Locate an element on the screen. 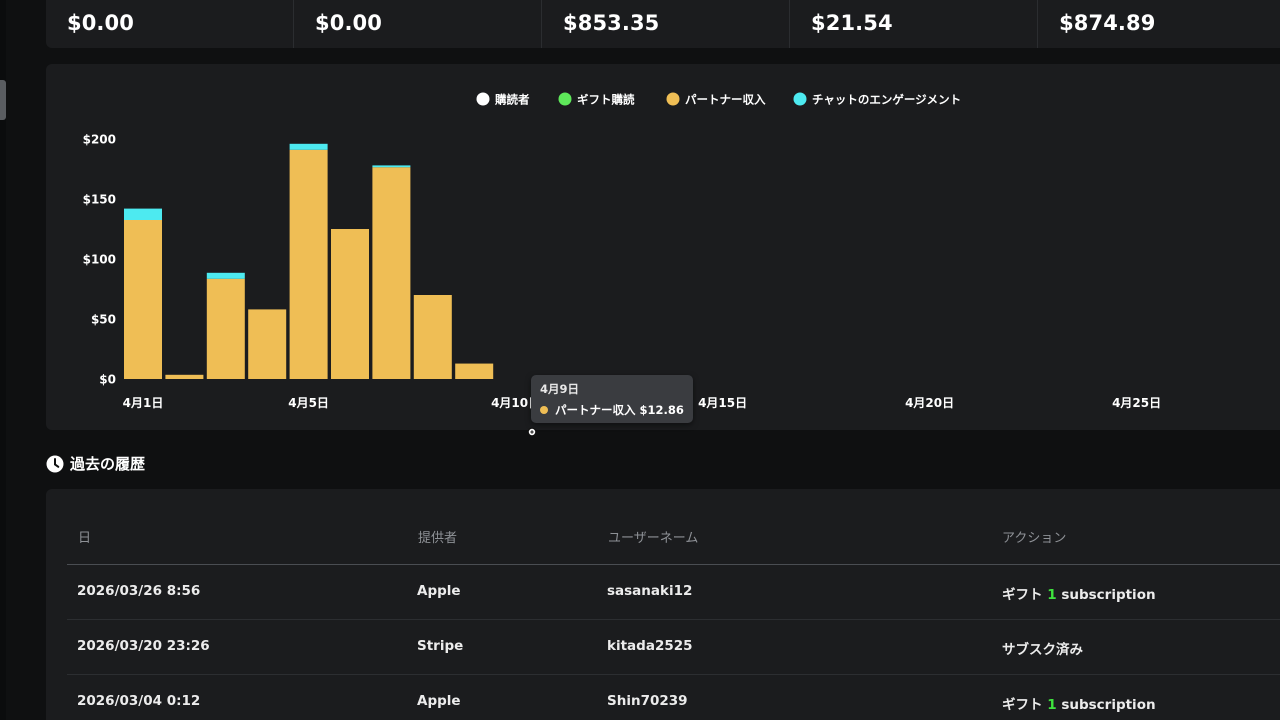 Image resolution: width=1280 pixels, height=720 pixels. row-username: kitada2525 is located at coordinates (650, 646).